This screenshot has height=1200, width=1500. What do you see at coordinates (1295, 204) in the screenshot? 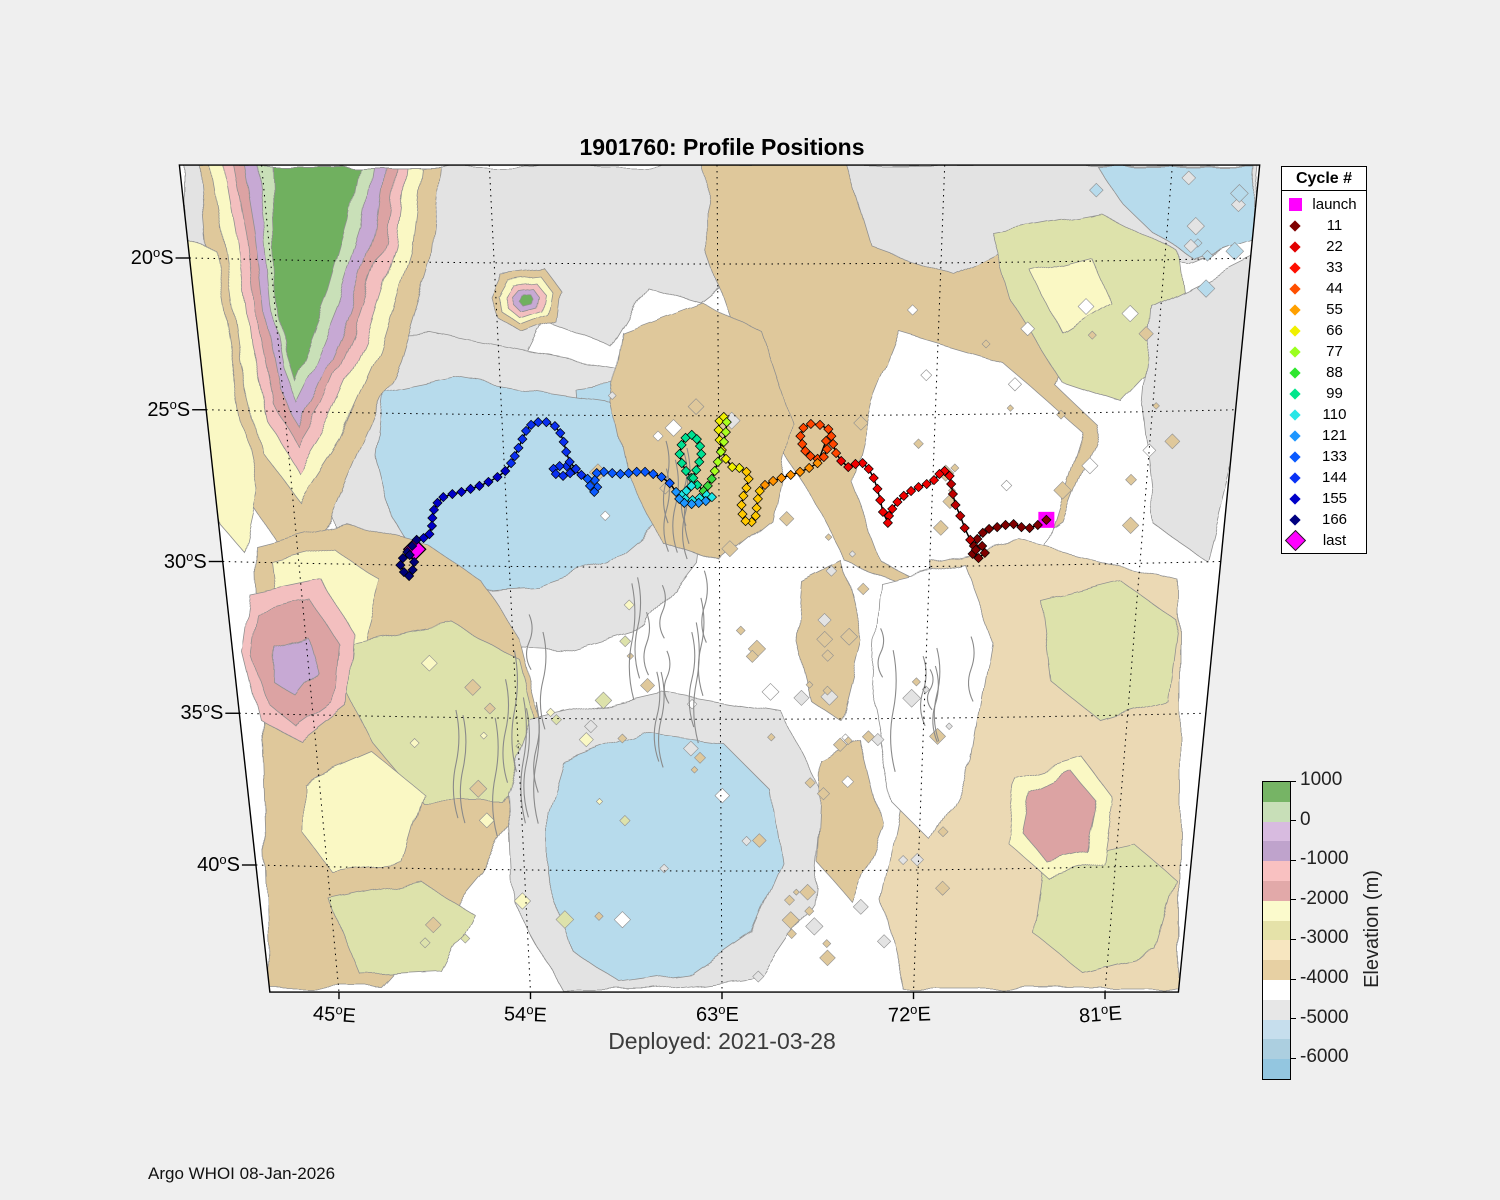
I see `launch-square-icon` at bounding box center [1295, 204].